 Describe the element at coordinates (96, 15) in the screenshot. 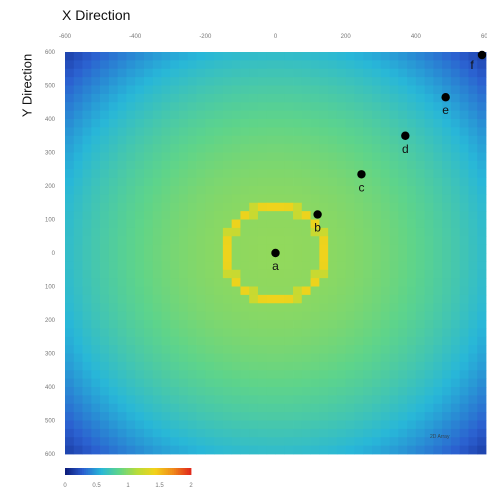

I see `x-axis-title: X Direction` at that location.